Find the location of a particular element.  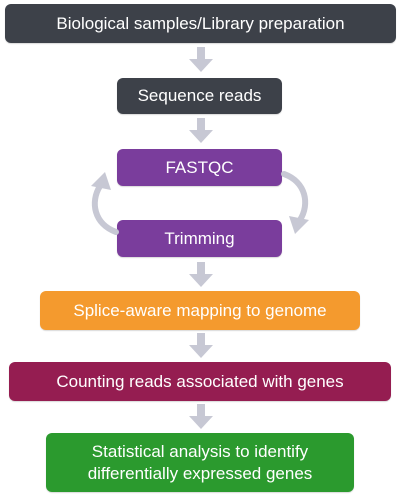

step-splice-aware-mapping: Splice-aware mapping to genome is located at coordinates (200, 310).